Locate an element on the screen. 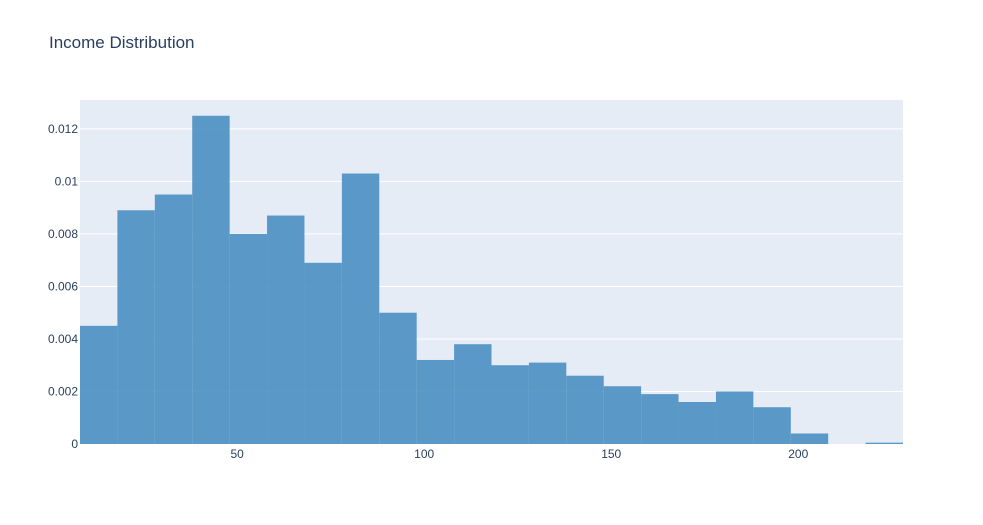 This screenshot has width=983, height=525. y-tick-label: 0.004 is located at coordinates (63, 339).